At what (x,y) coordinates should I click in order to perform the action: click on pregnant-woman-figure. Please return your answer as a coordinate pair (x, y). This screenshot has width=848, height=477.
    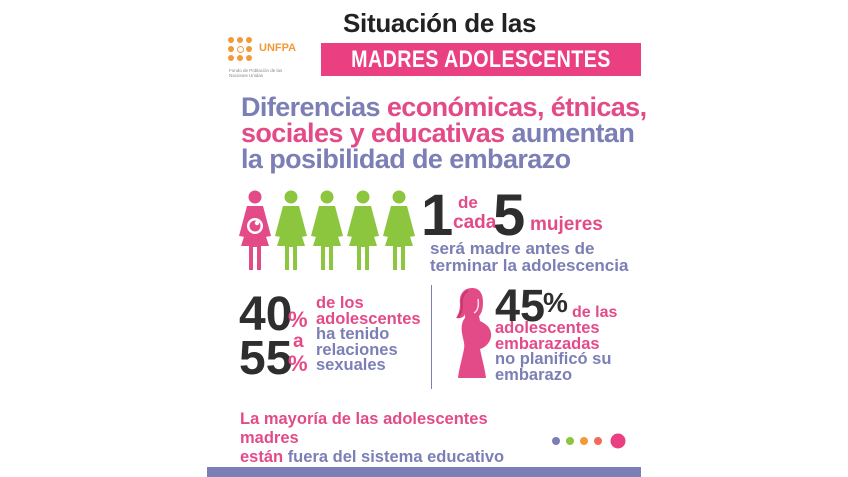
    Looking at the image, I should click on (255, 230).